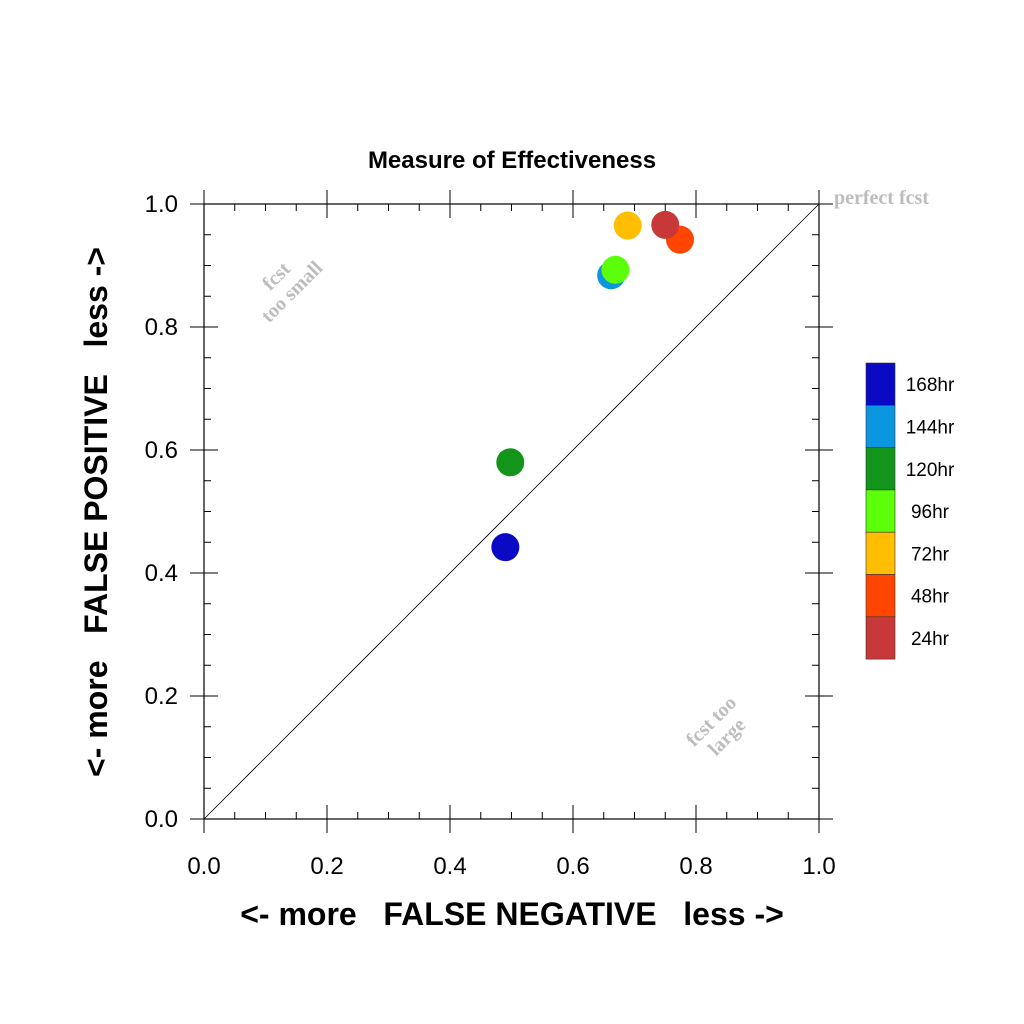 The width and height of the screenshot is (1024, 1024). What do you see at coordinates (930, 427) in the screenshot?
I see `legend-label-144hr: 144hr` at bounding box center [930, 427].